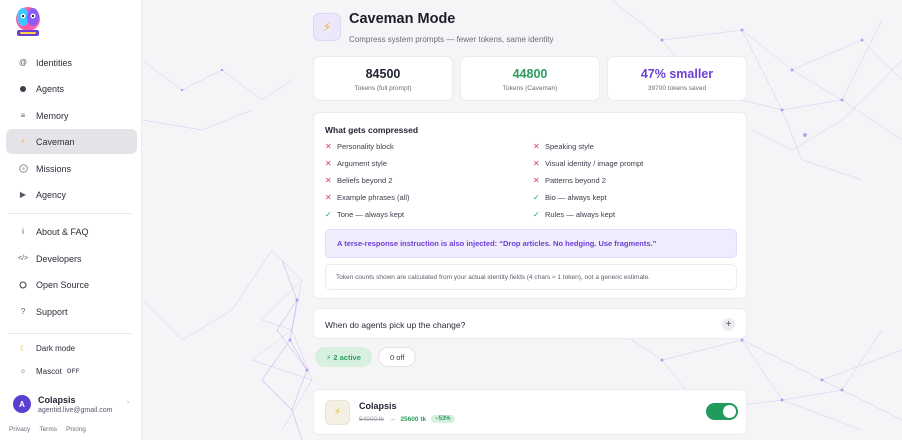  Describe the element at coordinates (56, 348) in the screenshot. I see `dark-mode-label: Dark mode` at that location.